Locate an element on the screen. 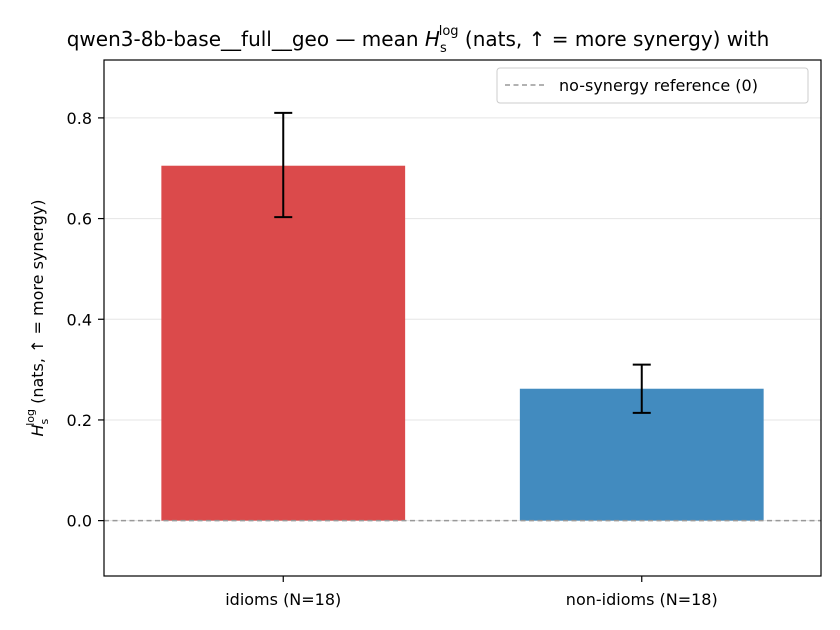 The width and height of the screenshot is (840, 630). y-tick-label: 0.4 is located at coordinates (79, 319).